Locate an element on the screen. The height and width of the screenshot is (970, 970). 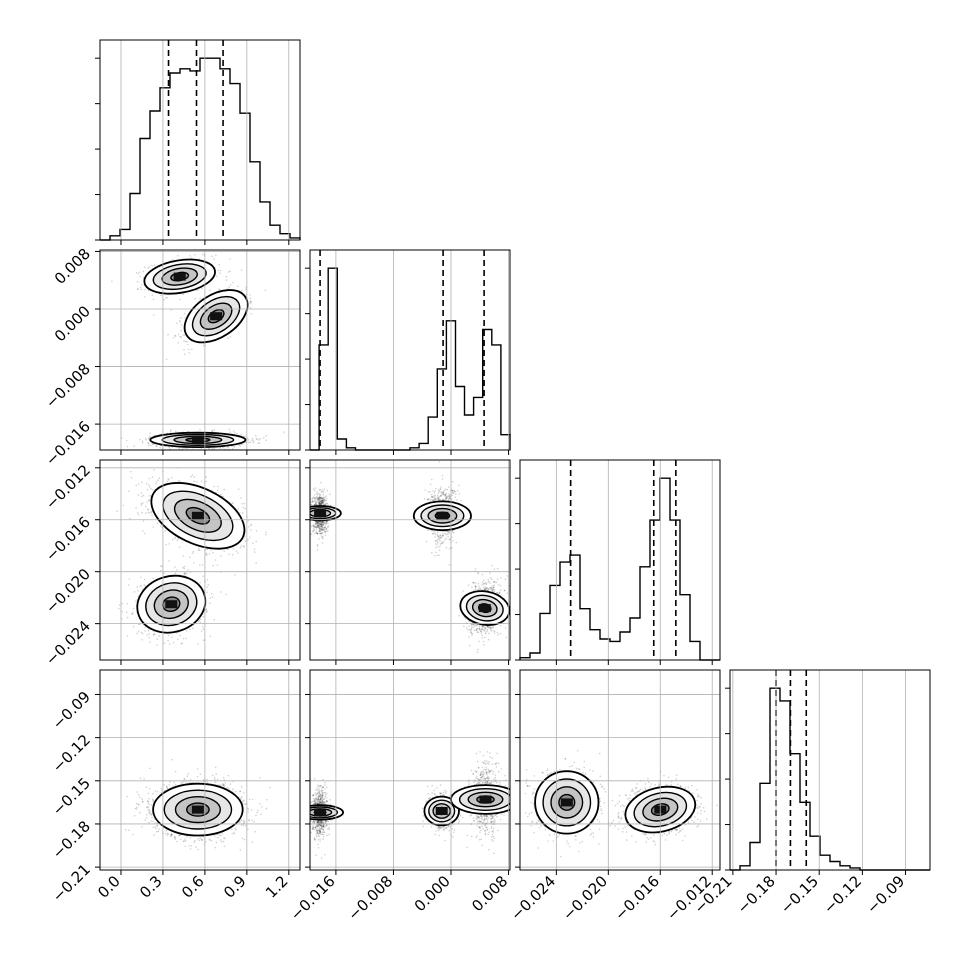
y-tick-label: −0.12 is located at coordinates (71, 753).